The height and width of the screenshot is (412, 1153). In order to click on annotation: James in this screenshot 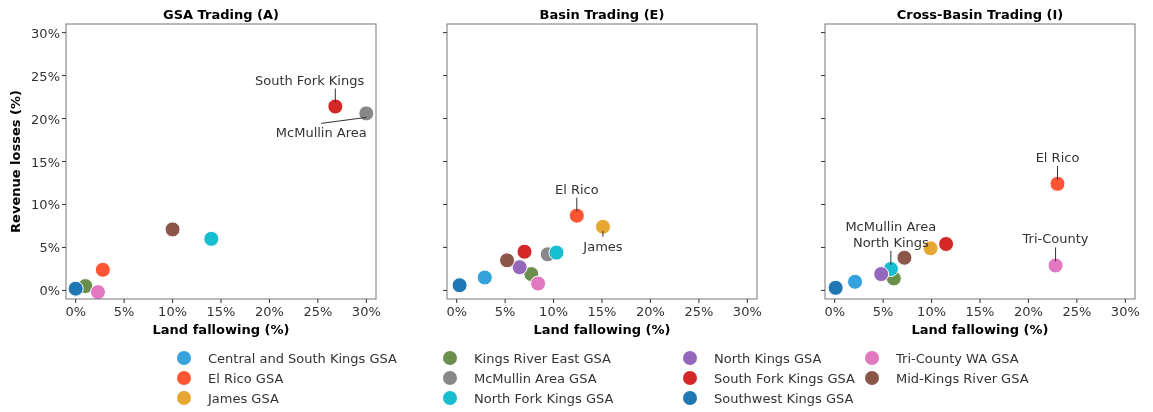, I will do `click(602, 246)`.